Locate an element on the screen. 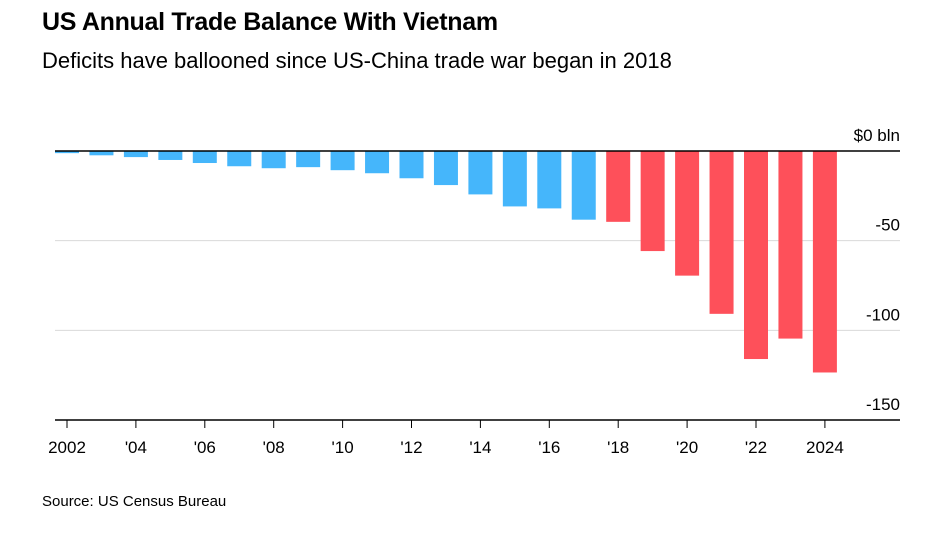  bar-2014 is located at coordinates (480, 173).